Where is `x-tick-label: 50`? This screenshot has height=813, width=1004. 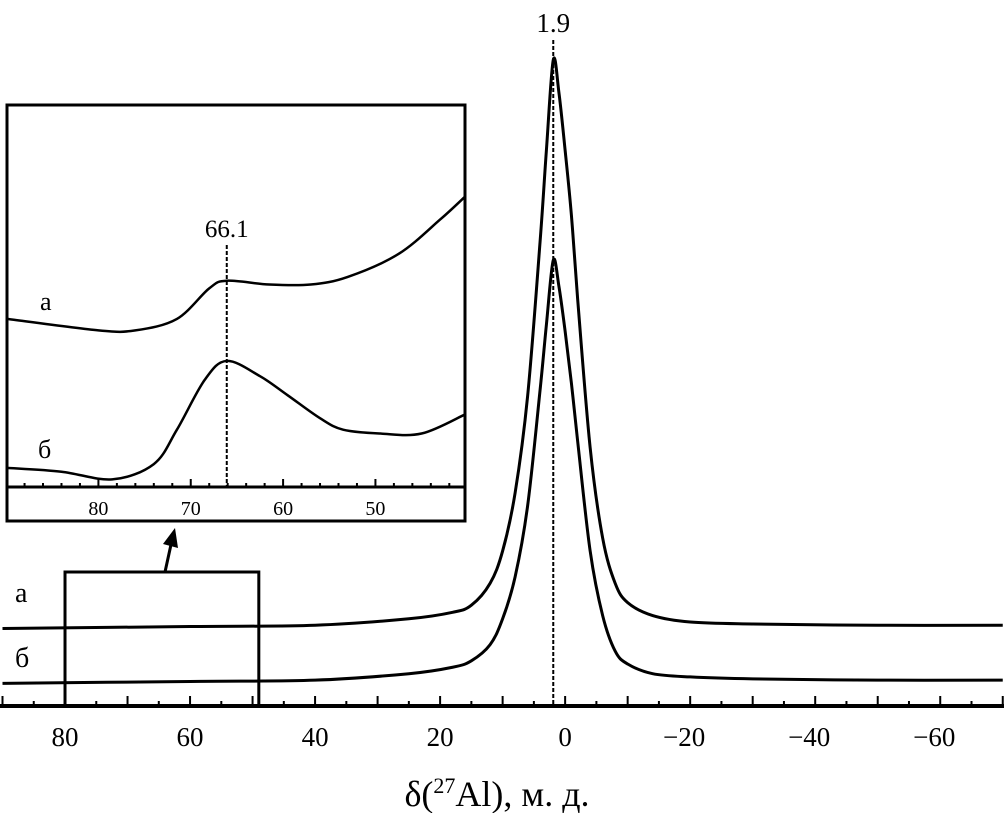
x-tick-label: 50 is located at coordinates (375, 509).